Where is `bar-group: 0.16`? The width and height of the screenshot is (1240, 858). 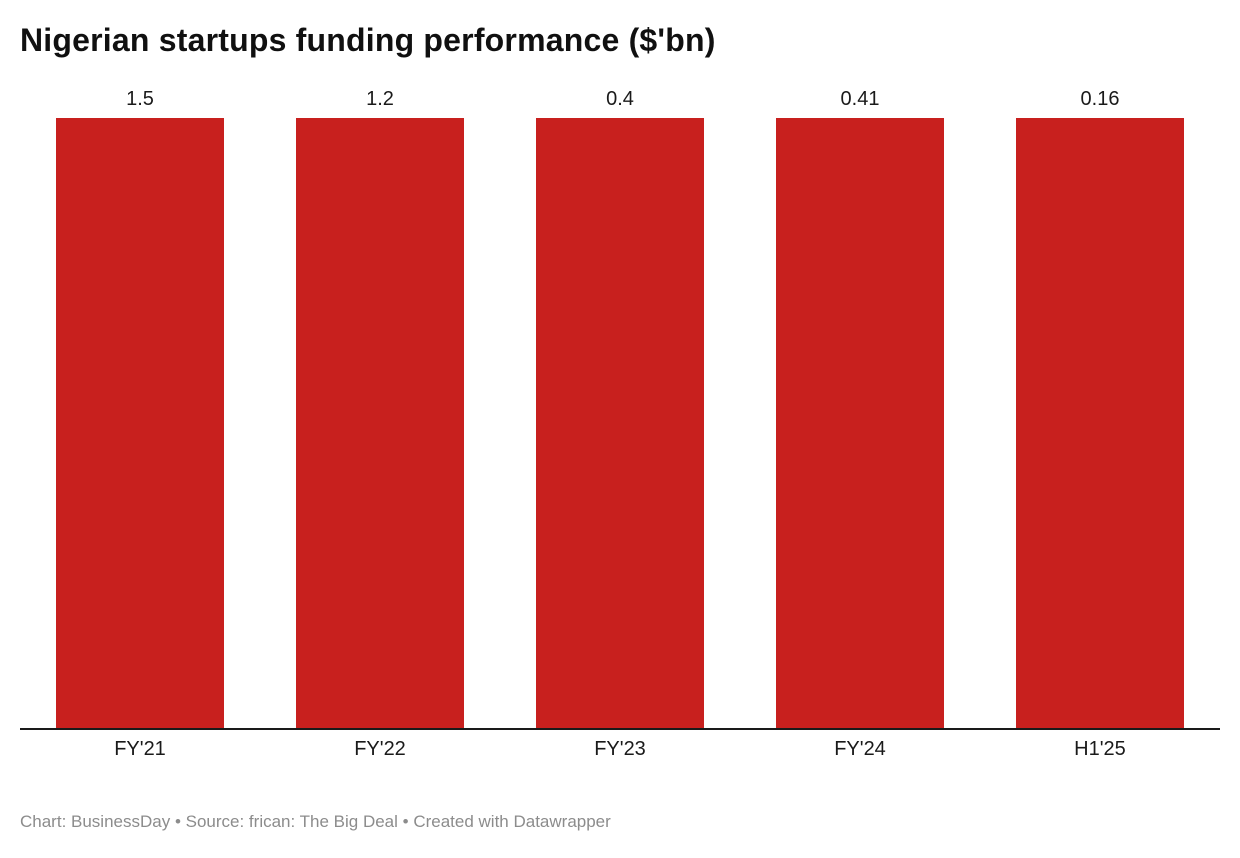
bar-group: 0.16 is located at coordinates (1100, 408).